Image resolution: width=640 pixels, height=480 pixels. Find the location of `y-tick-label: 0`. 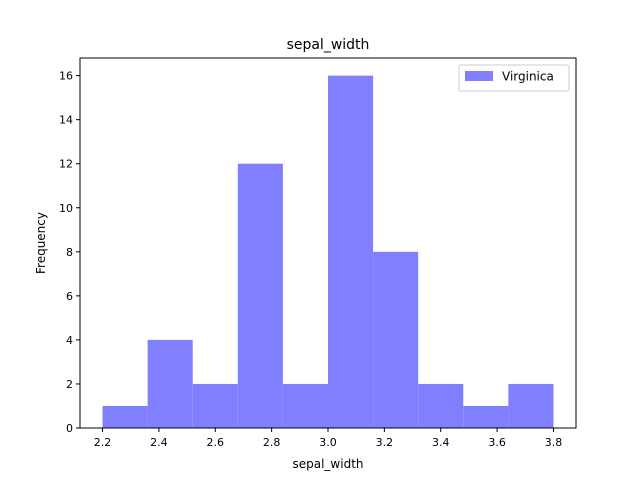

y-tick-label: 0 is located at coordinates (69, 428).